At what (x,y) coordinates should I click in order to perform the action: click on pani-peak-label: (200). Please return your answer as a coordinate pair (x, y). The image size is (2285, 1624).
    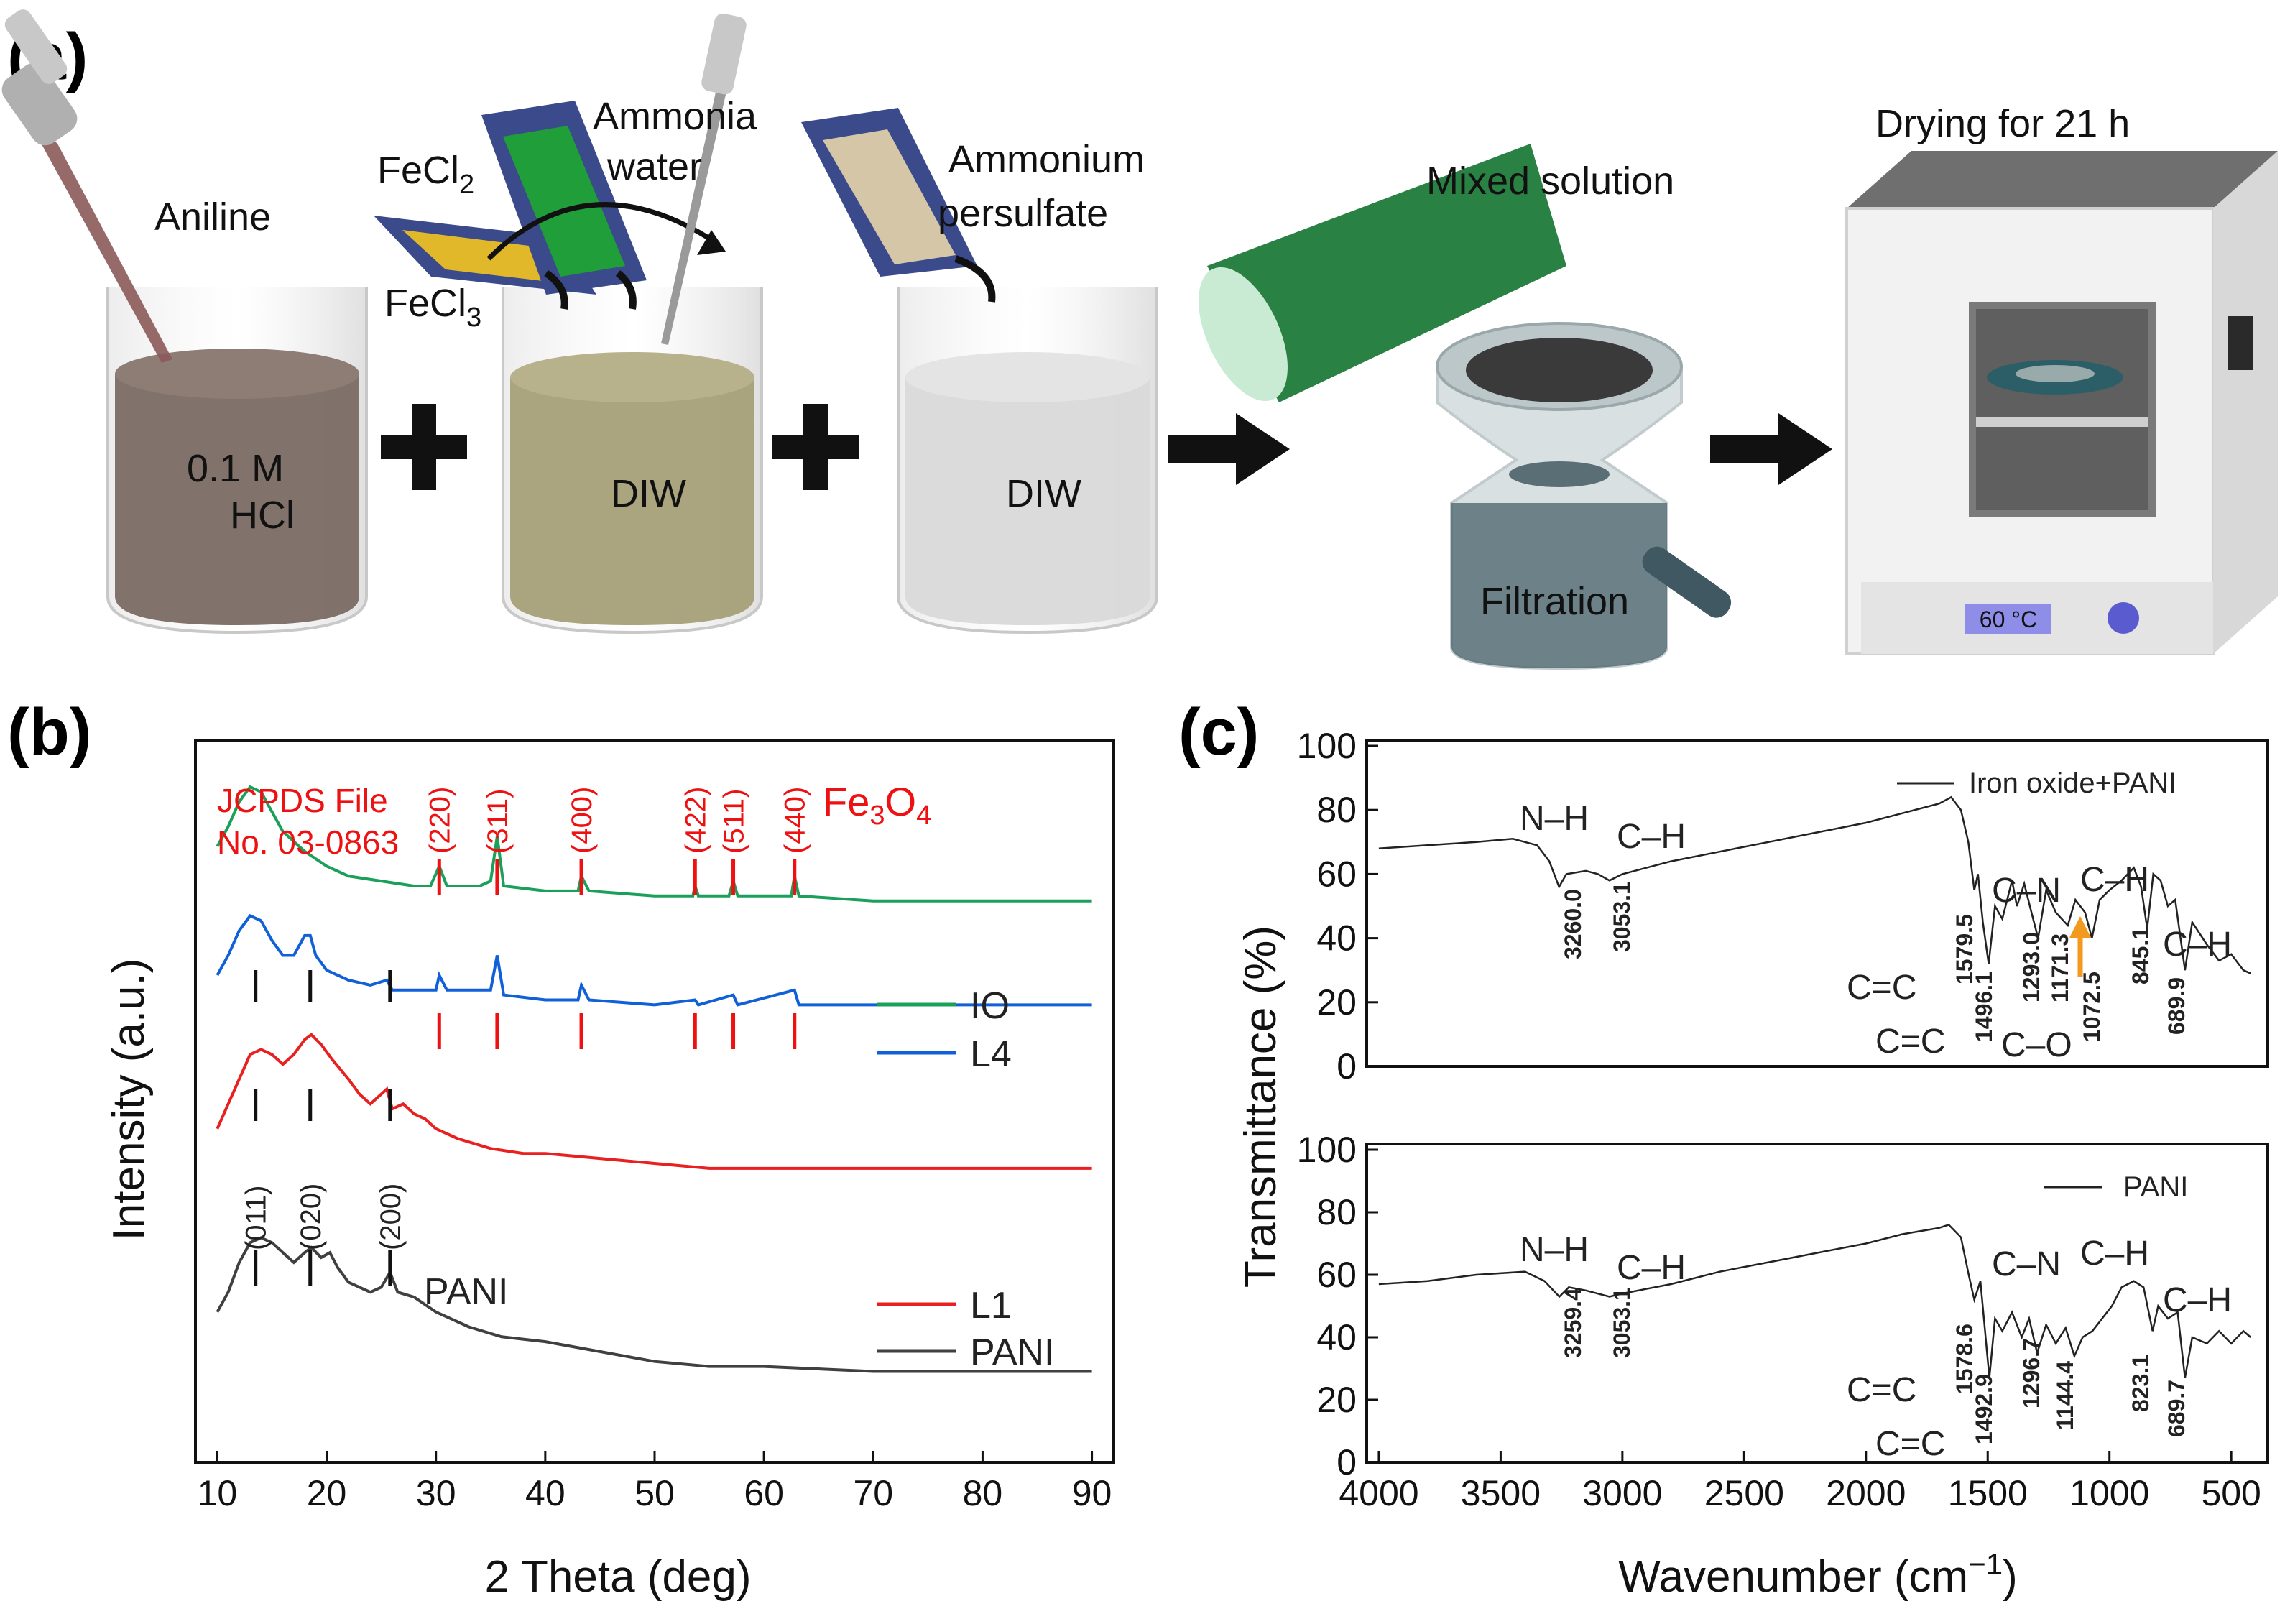
    Looking at the image, I should click on (391, 1217).